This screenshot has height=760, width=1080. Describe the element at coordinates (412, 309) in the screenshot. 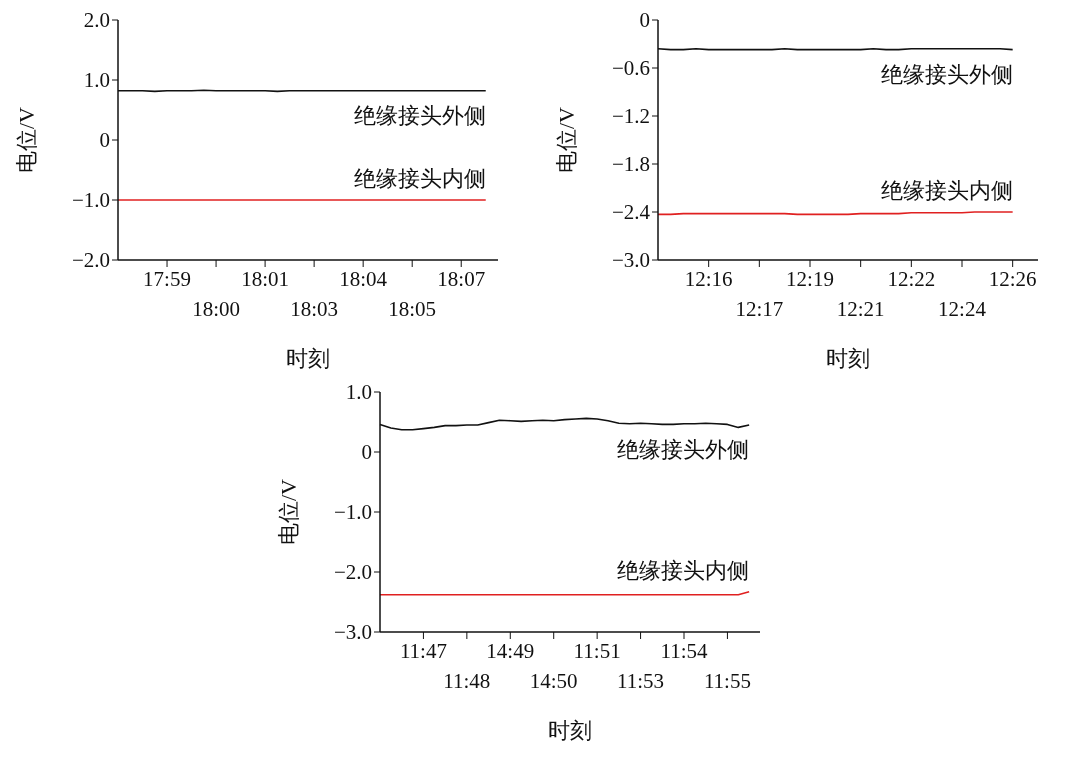

I see `x-tick-label: 18:05` at that location.